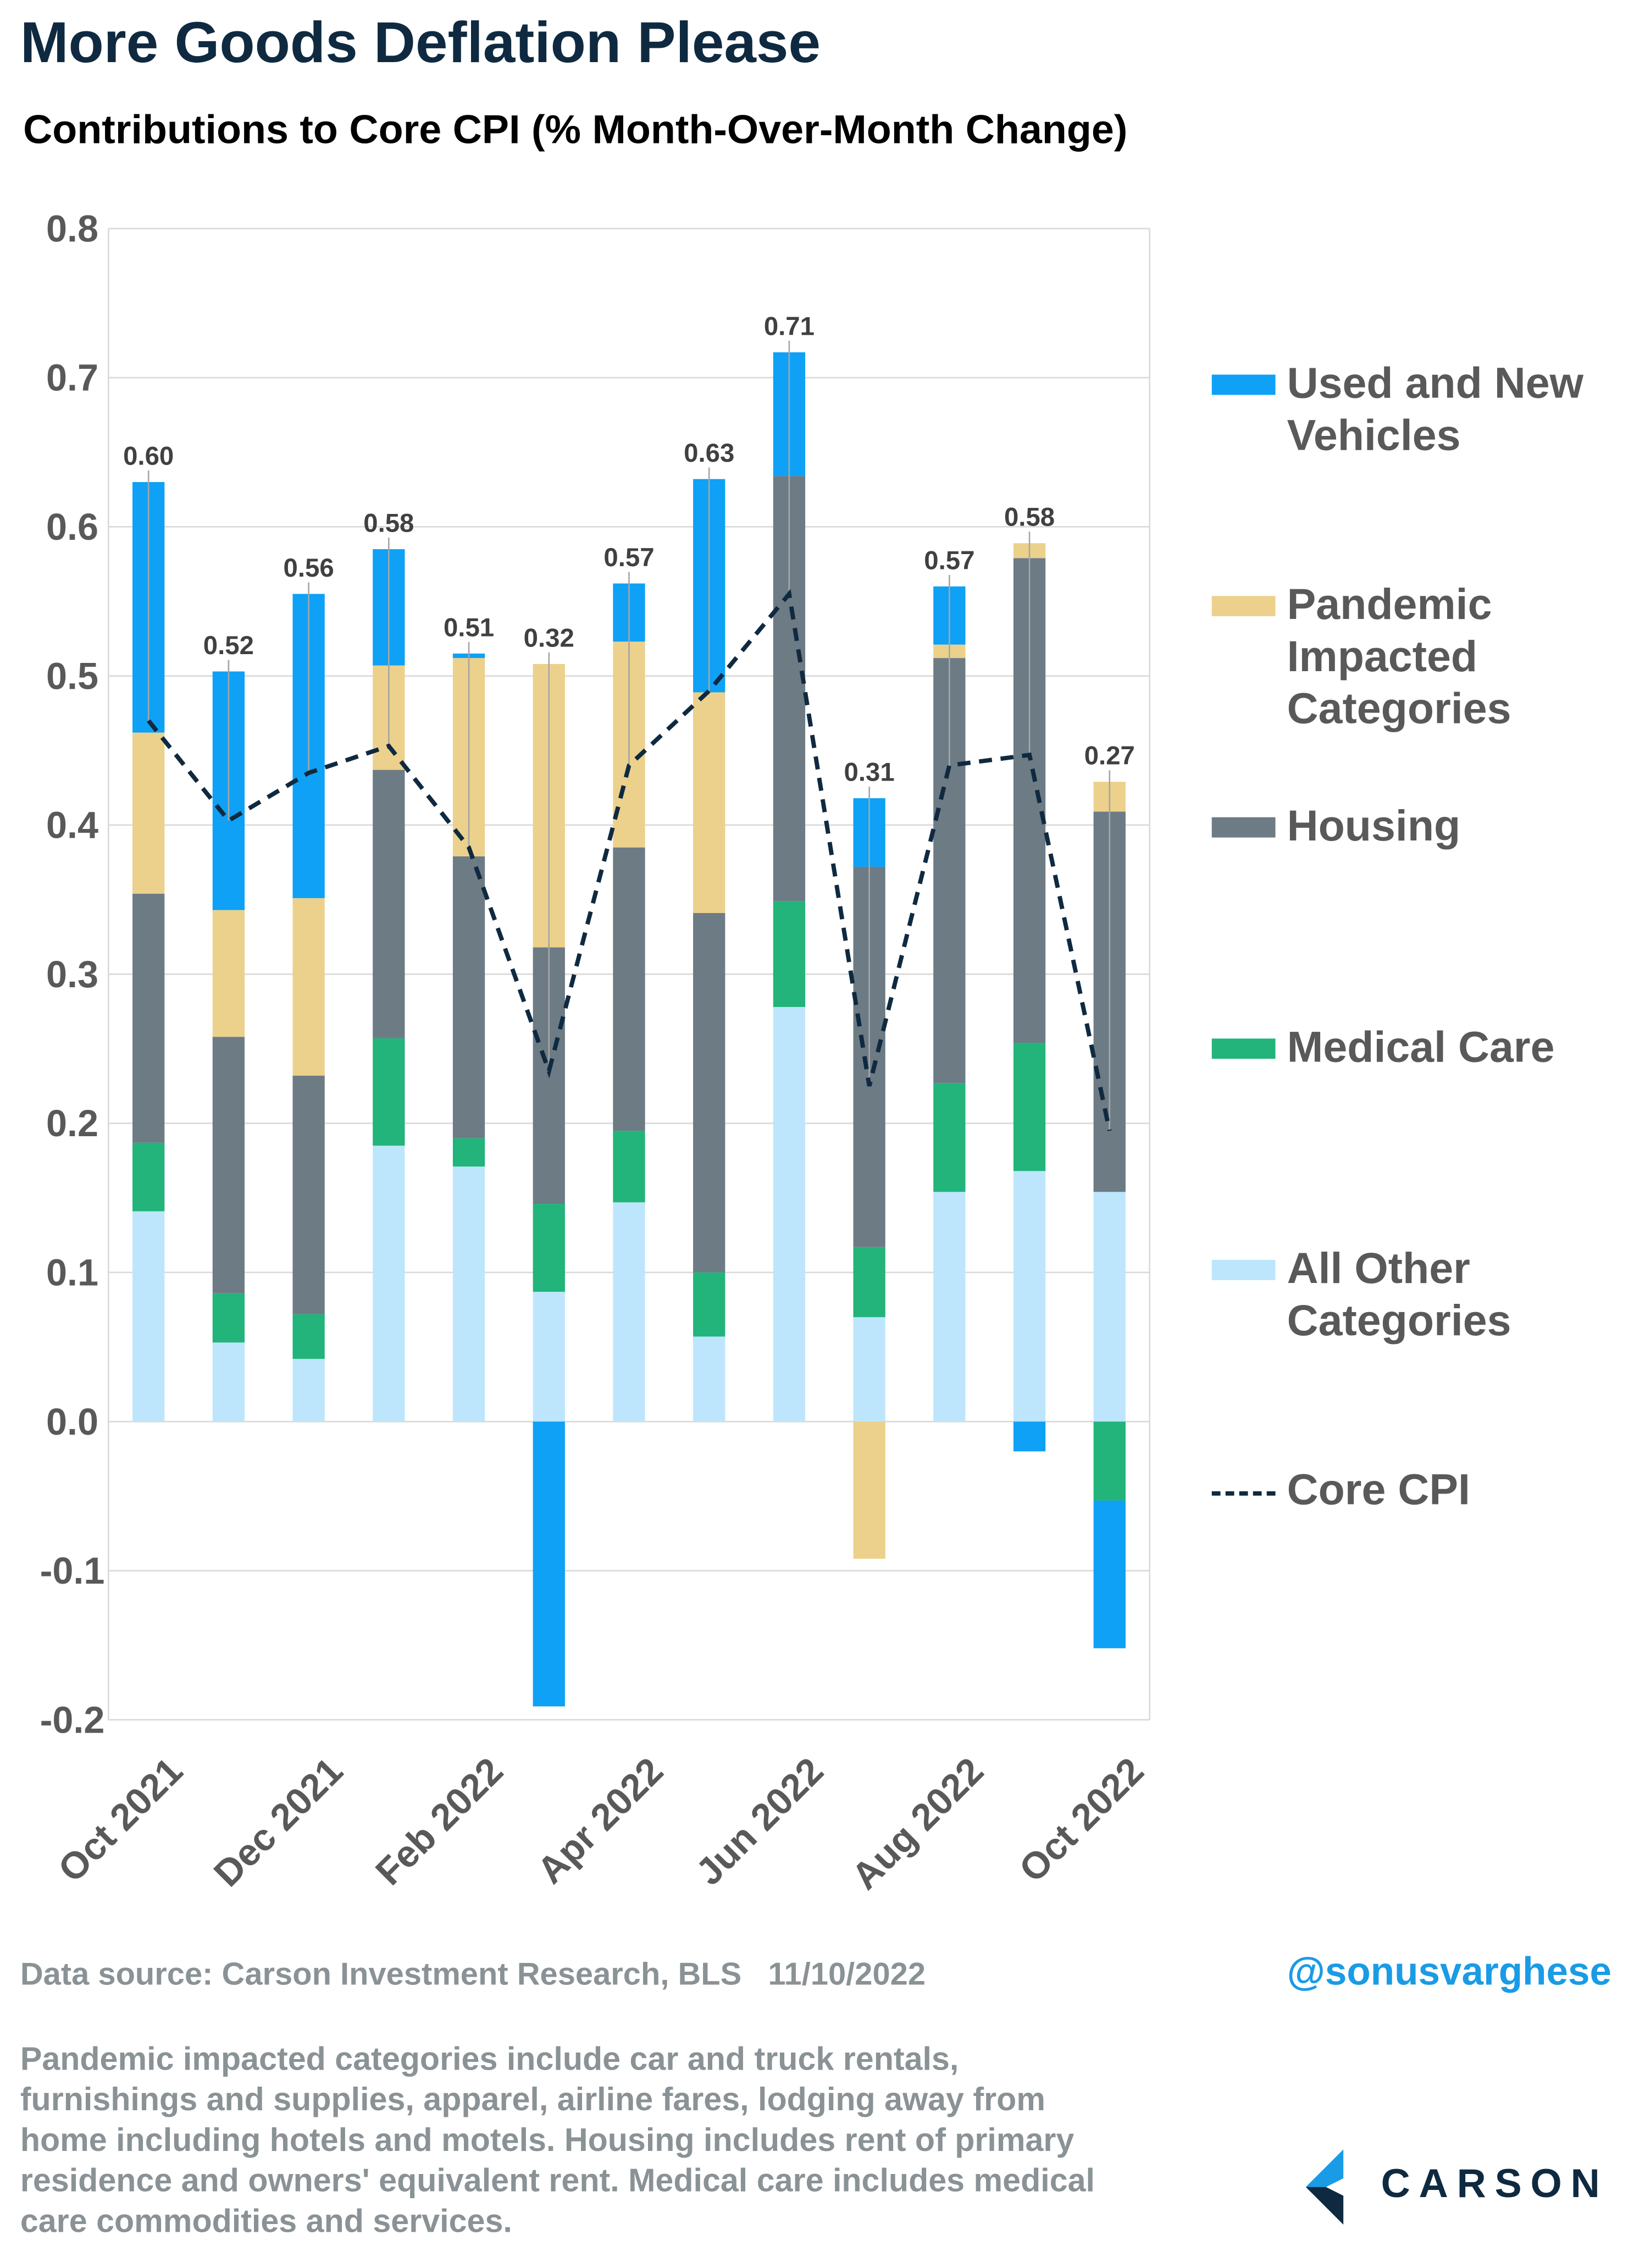 The image size is (1634, 2268). Describe the element at coordinates (1399, 1295) in the screenshot. I see `legend-label: All Other Categories` at that location.